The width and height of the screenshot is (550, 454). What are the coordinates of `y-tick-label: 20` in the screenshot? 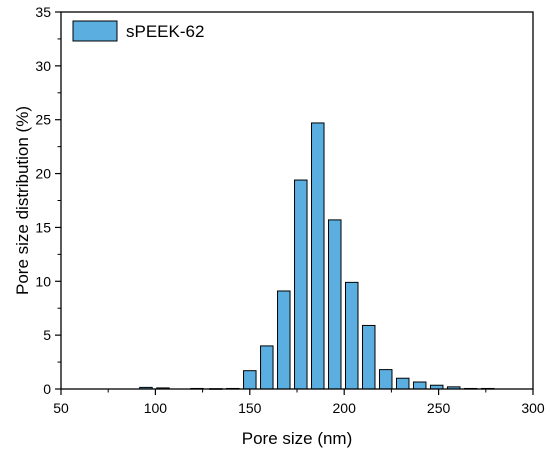 It's located at (43, 174).